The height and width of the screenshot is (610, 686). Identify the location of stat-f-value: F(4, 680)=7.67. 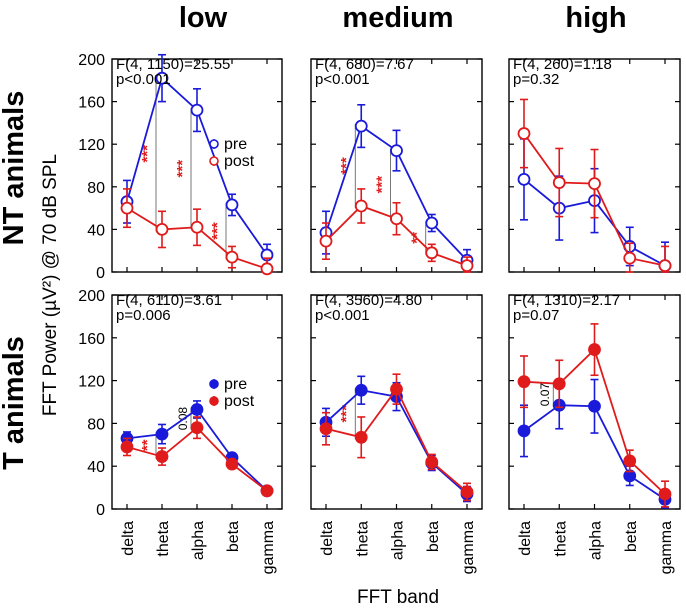
(364, 64).